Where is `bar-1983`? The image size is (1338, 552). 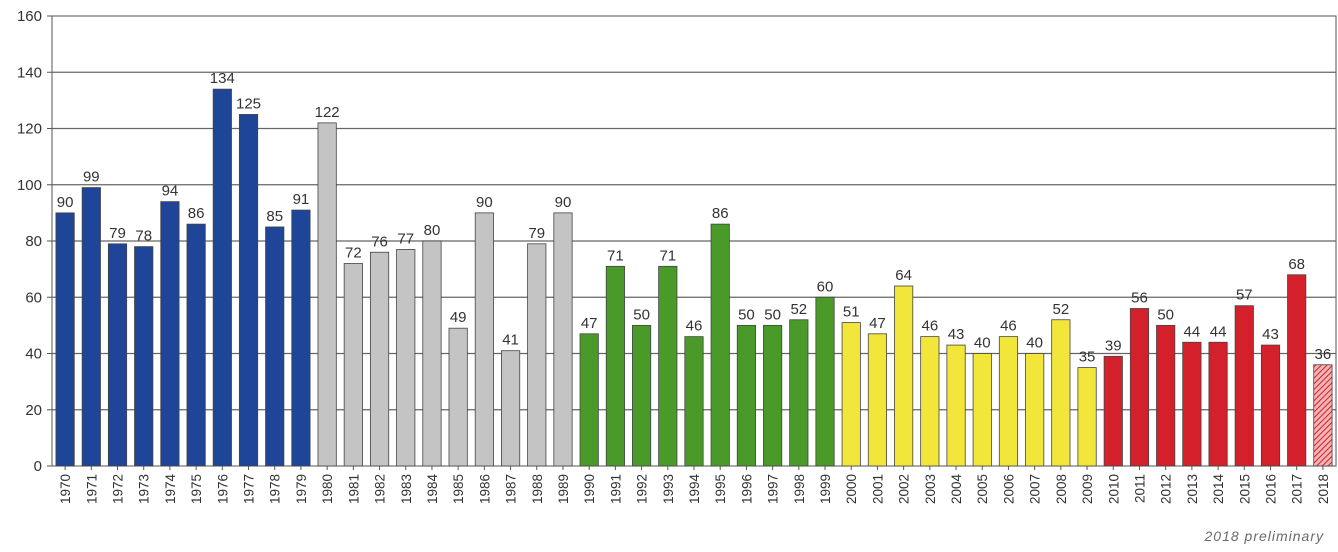 bar-1983 is located at coordinates (406, 358).